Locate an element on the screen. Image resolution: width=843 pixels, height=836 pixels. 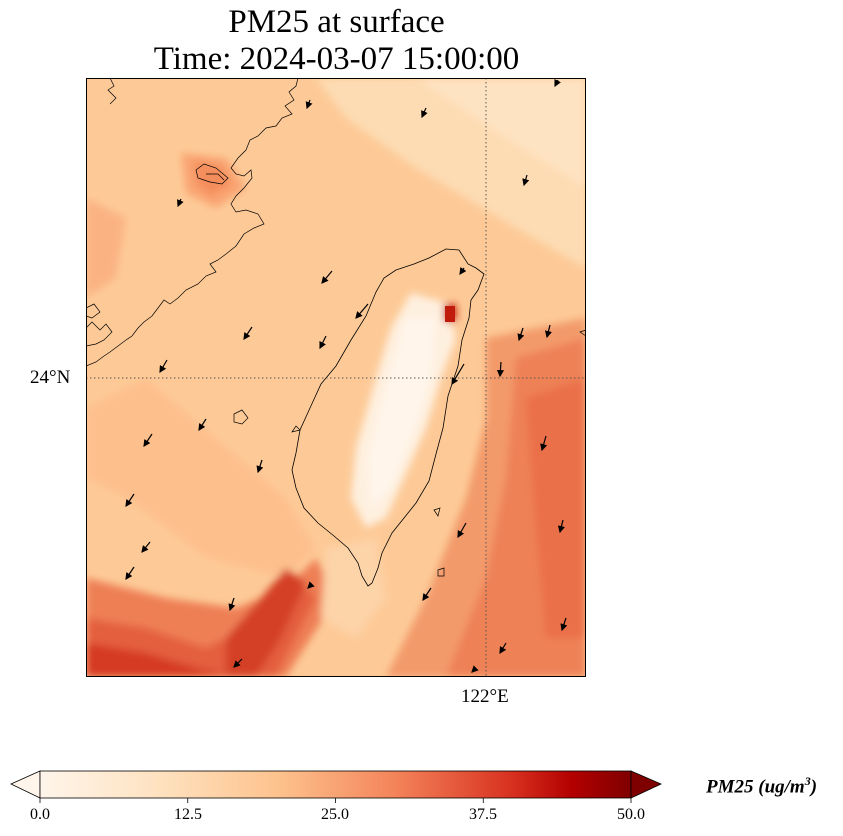
lat-tick-label: 24°N is located at coordinates (50, 377).